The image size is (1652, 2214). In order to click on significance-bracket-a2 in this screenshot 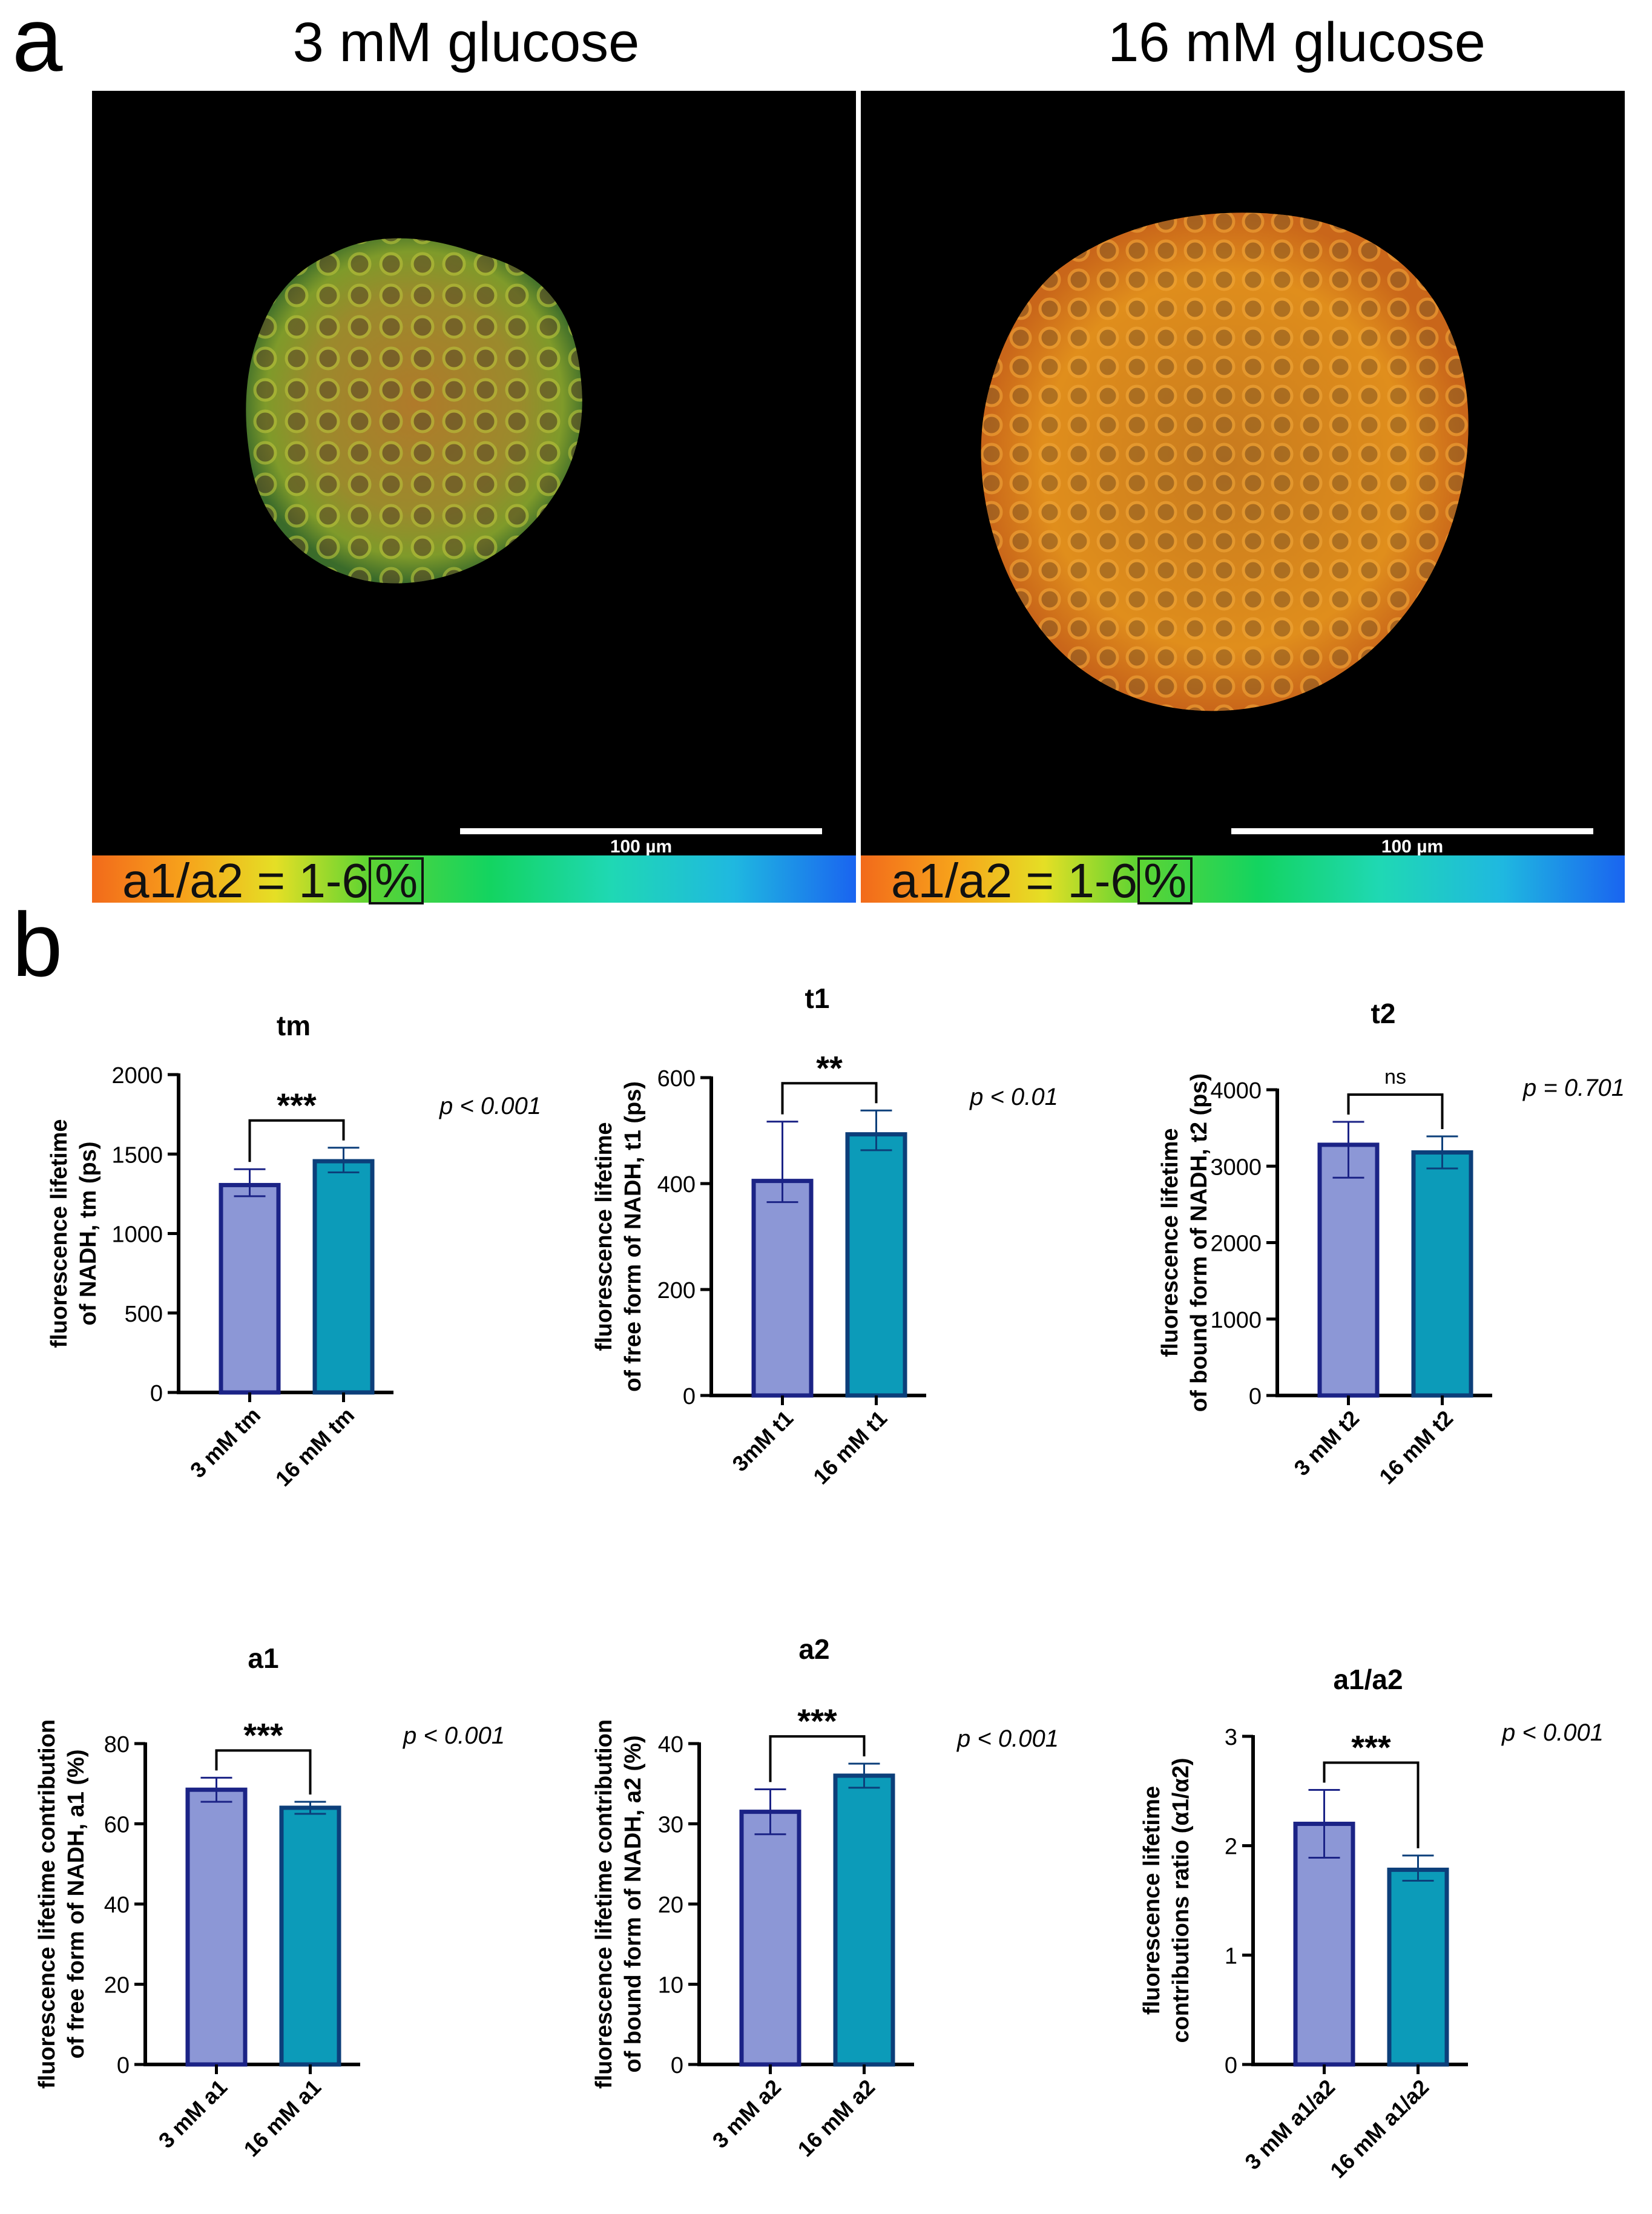, I will do `click(817, 1758)`.